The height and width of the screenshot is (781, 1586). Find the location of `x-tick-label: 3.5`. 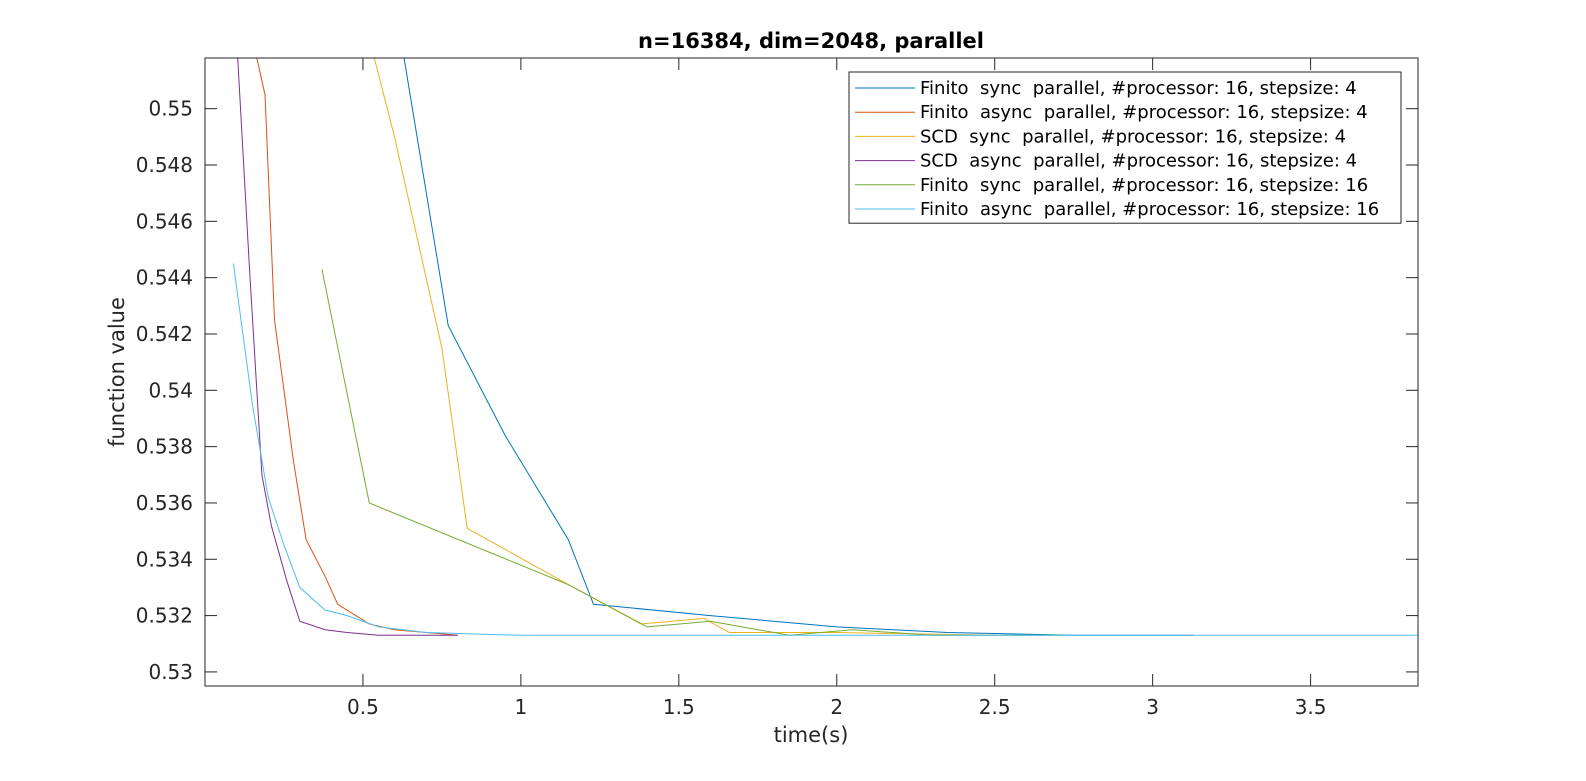

x-tick-label: 3.5 is located at coordinates (1311, 707).